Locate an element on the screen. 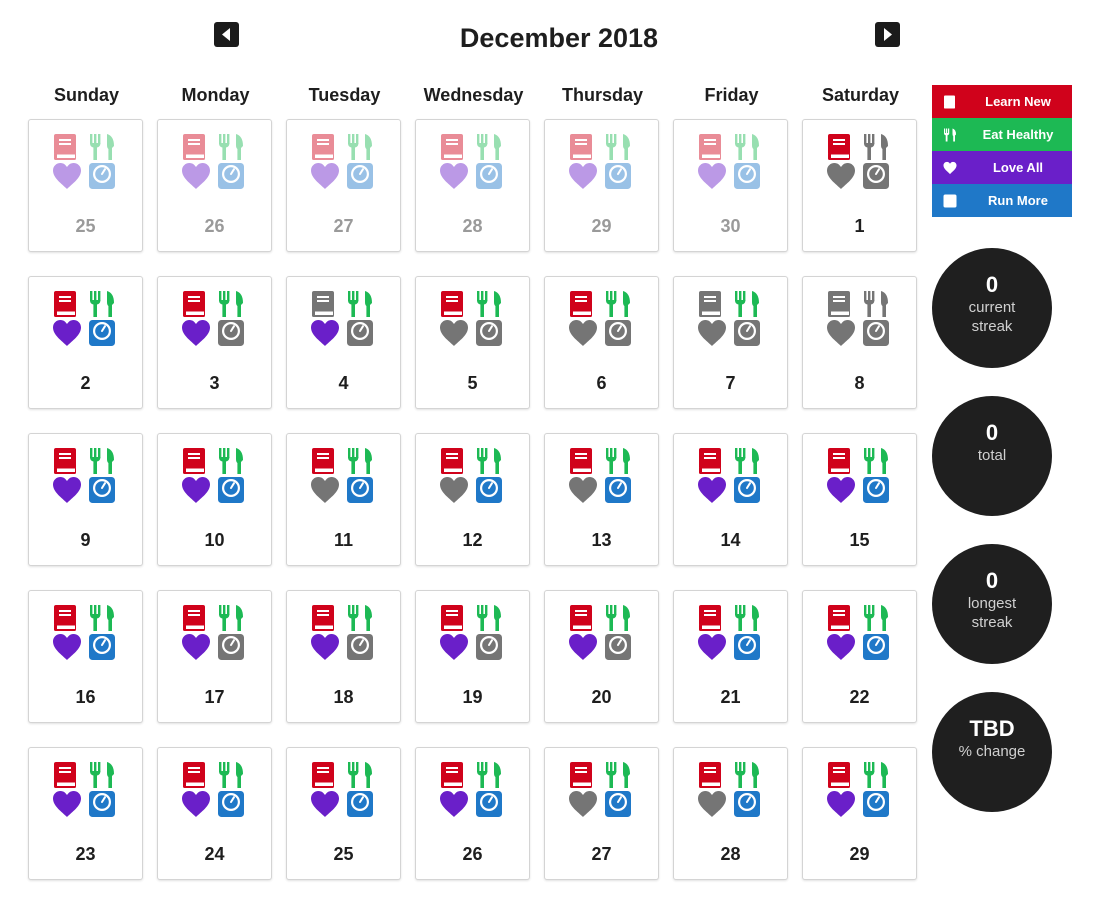 This screenshot has height=897, width=1096. day-cell: 9 is located at coordinates (85, 499).